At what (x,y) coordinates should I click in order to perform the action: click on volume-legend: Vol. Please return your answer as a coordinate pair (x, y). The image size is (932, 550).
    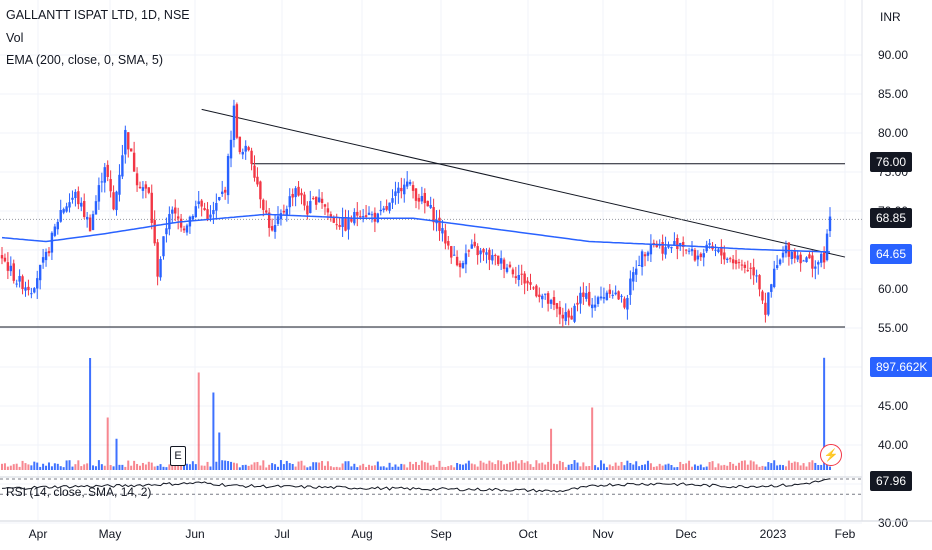
    Looking at the image, I should click on (15, 38).